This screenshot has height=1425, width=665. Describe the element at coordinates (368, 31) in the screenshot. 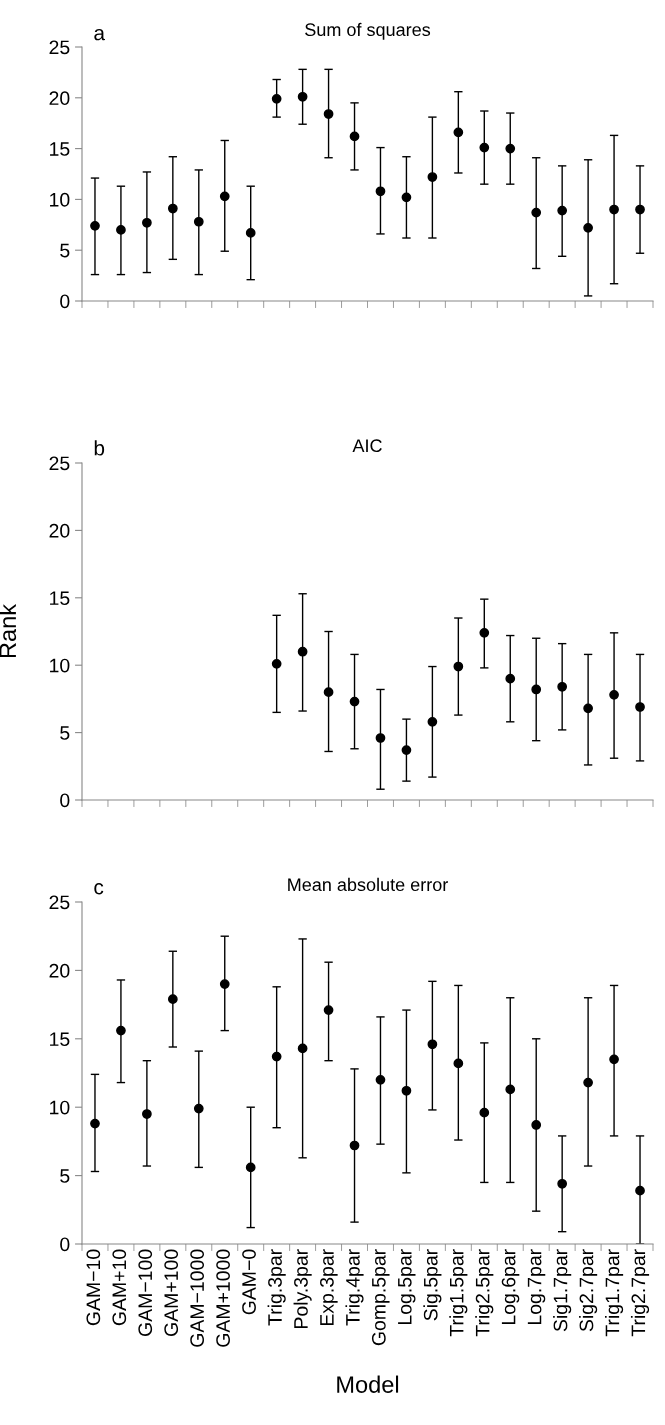

I see `chart-title: Sum of squares` at that location.